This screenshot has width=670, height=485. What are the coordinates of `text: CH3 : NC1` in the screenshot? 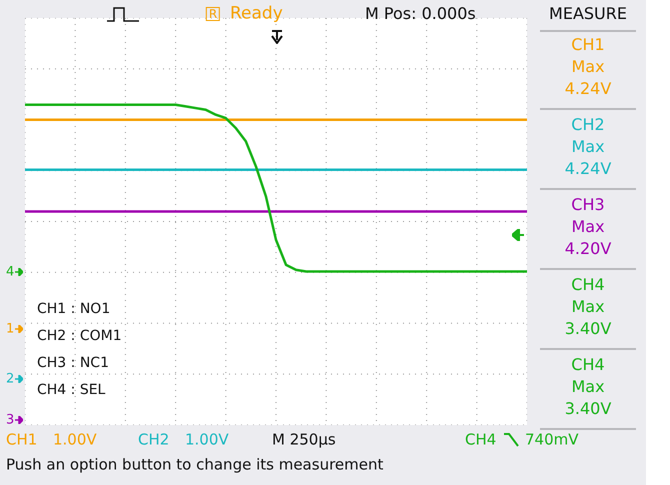 It's located at (73, 363).